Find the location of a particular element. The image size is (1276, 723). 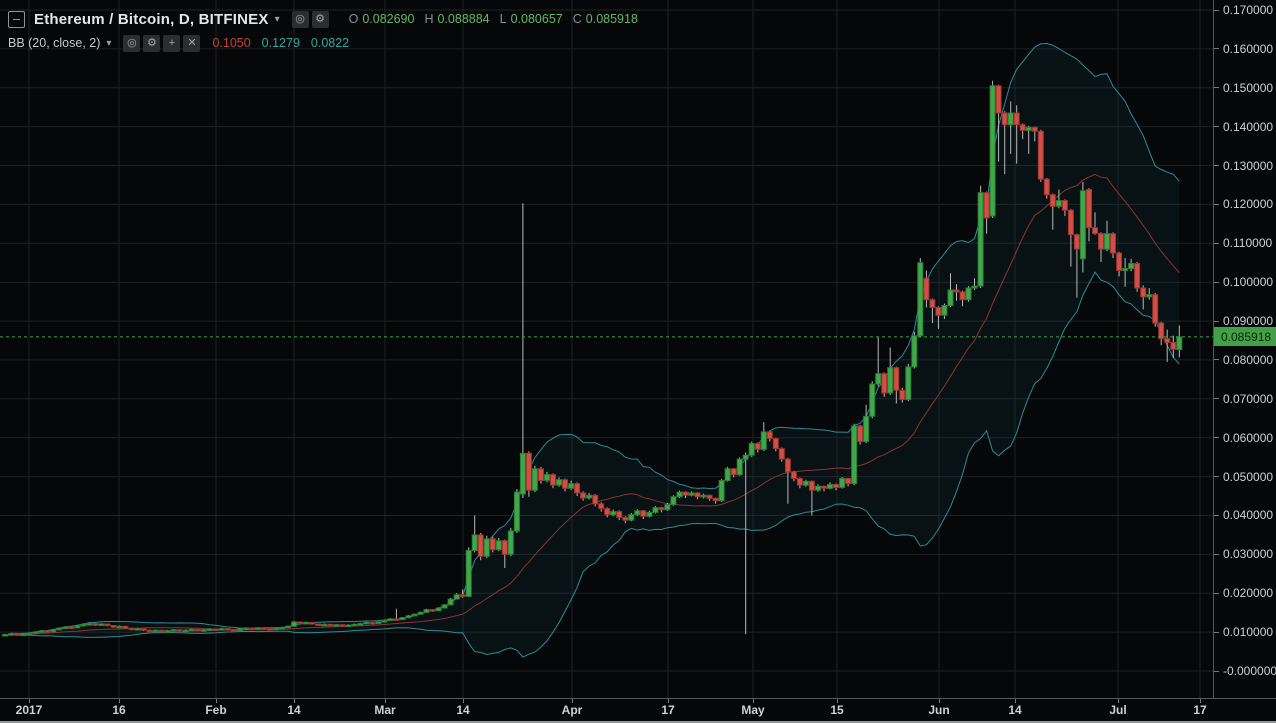

last-price-badge-text: 0.085918 is located at coordinates (1246, 336).